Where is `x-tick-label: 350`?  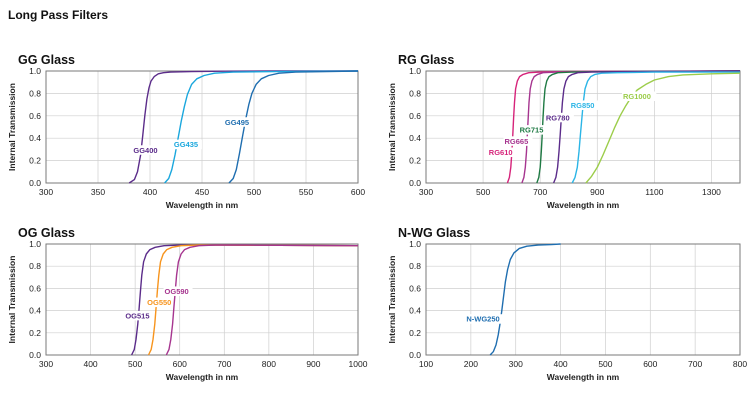 x-tick-label: 350 is located at coordinates (98, 192).